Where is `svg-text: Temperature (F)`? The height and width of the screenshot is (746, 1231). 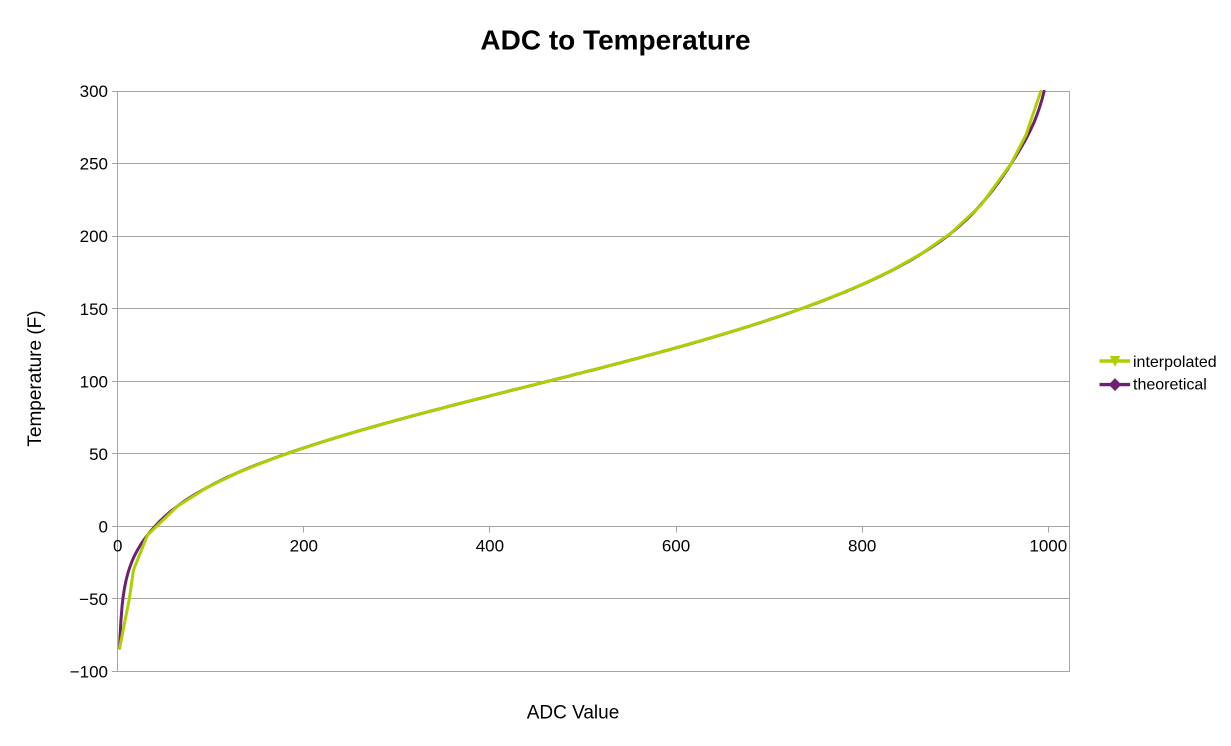
svg-text: Temperature (F) is located at coordinates (35, 378).